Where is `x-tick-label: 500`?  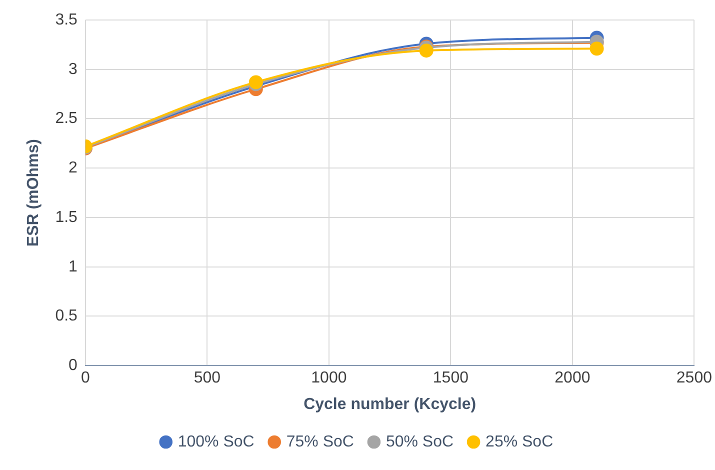
x-tick-label: 500 is located at coordinates (207, 378).